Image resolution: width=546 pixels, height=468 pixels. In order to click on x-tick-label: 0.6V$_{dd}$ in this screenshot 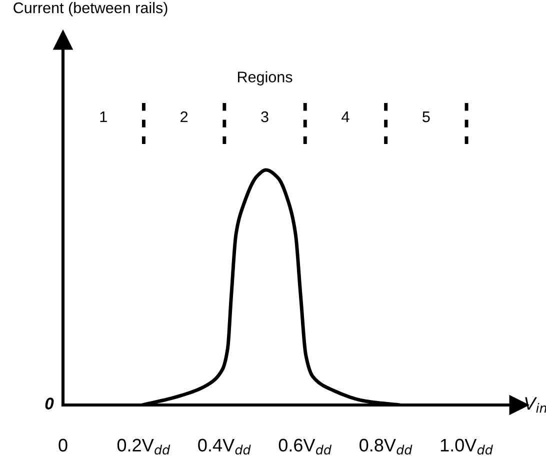, I will do `click(305, 446)`.